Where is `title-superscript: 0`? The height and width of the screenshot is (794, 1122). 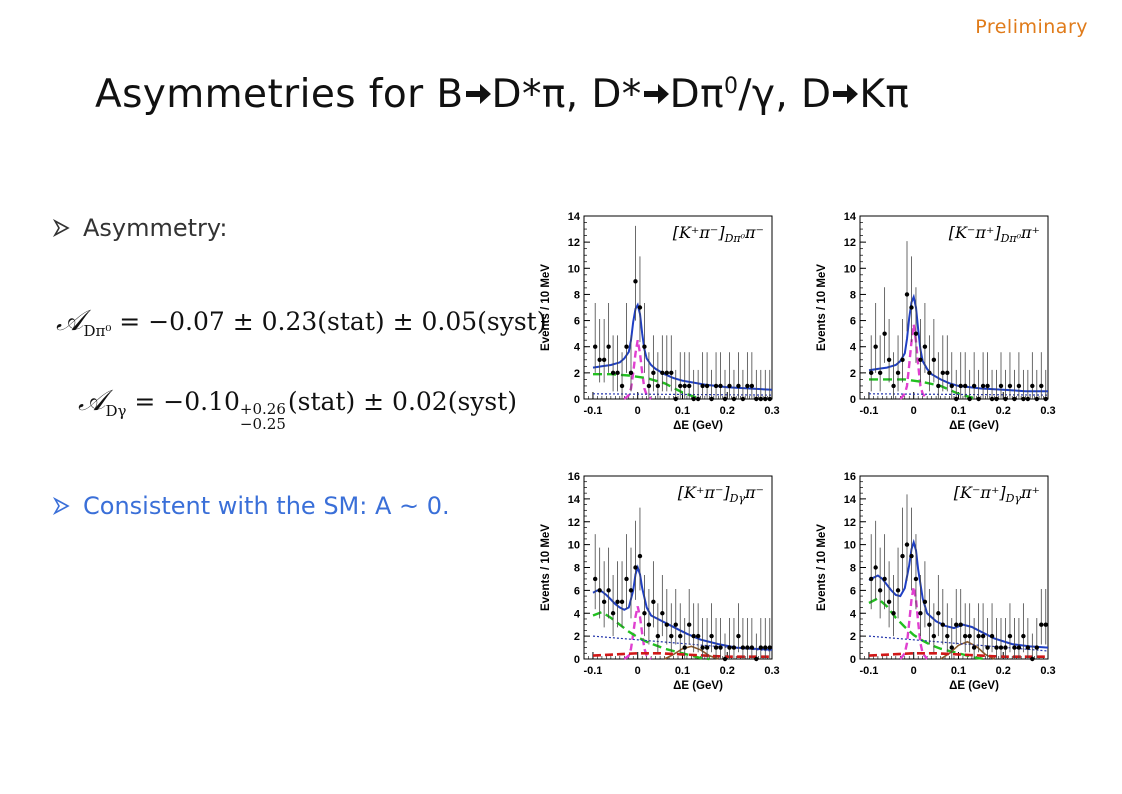
title-superscript: 0 is located at coordinates (731, 86).